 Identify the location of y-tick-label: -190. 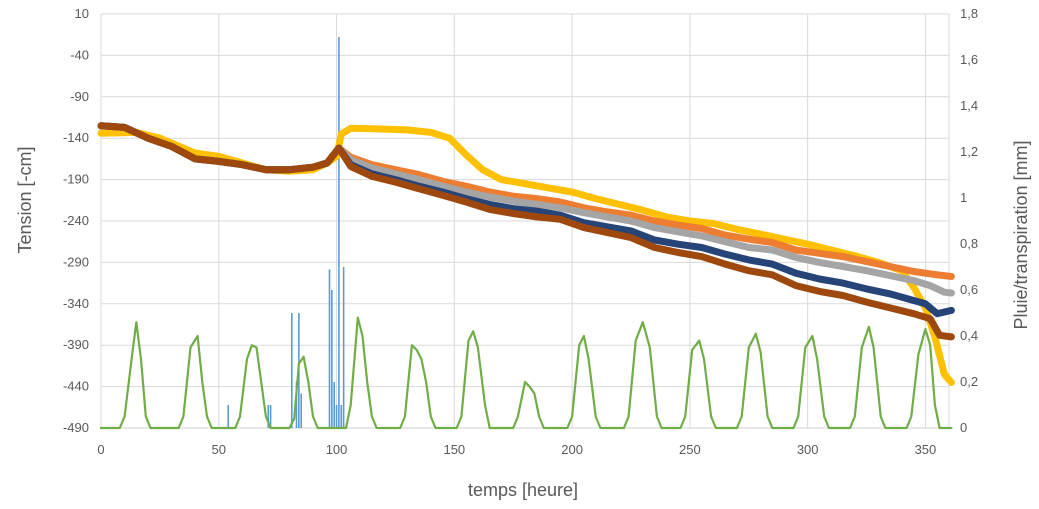
(76, 179).